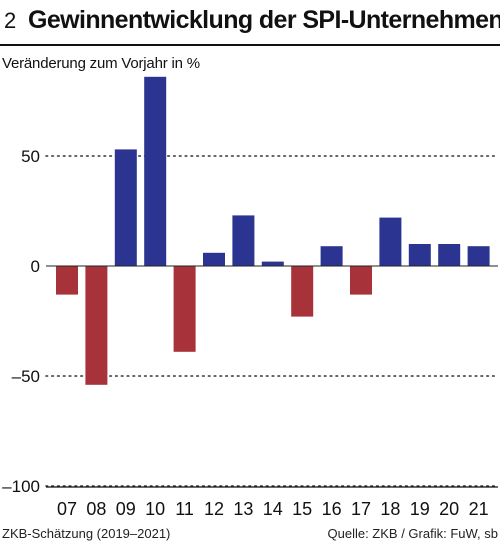  What do you see at coordinates (264, 20) in the screenshot?
I see `chart-title: Gewinnentwicklung der SPI-Unternehmen` at bounding box center [264, 20].